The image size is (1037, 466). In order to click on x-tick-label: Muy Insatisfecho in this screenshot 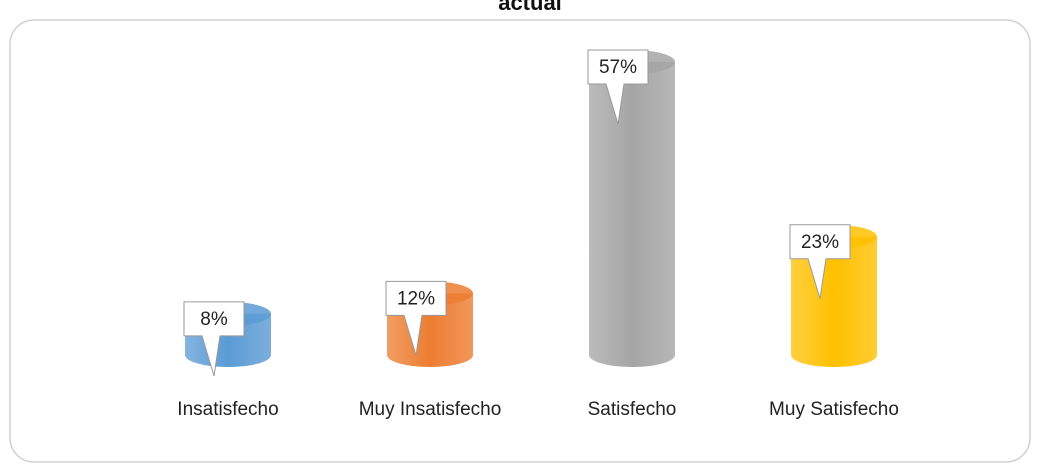, I will do `click(430, 409)`.